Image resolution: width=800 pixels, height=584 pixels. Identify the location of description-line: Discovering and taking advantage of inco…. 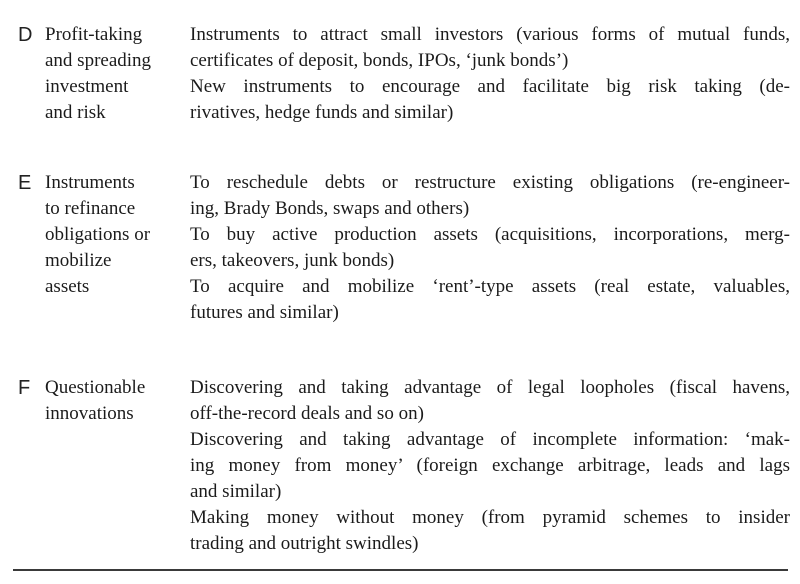
(490, 439).